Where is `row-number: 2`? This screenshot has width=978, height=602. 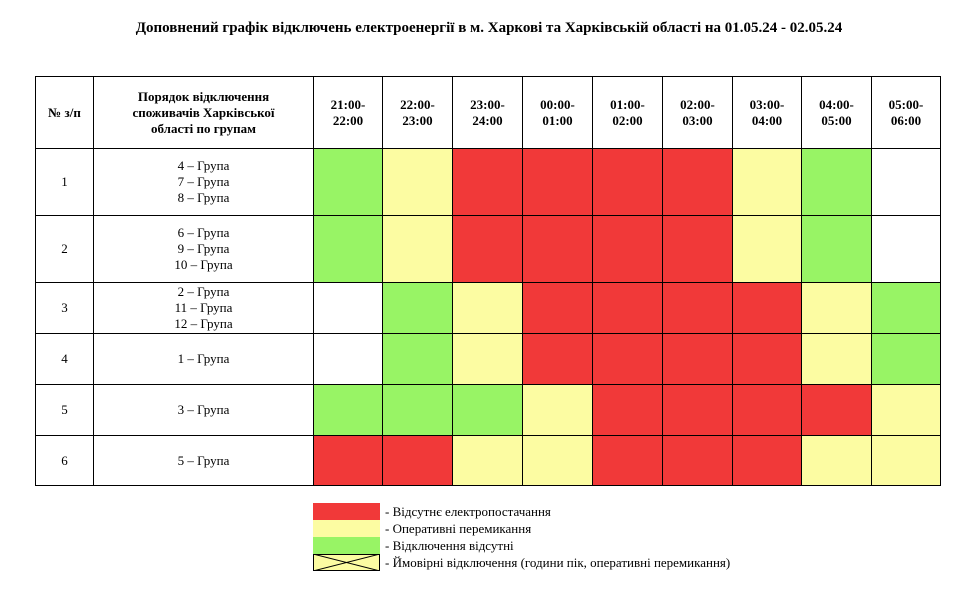 row-number: 2 is located at coordinates (64, 249).